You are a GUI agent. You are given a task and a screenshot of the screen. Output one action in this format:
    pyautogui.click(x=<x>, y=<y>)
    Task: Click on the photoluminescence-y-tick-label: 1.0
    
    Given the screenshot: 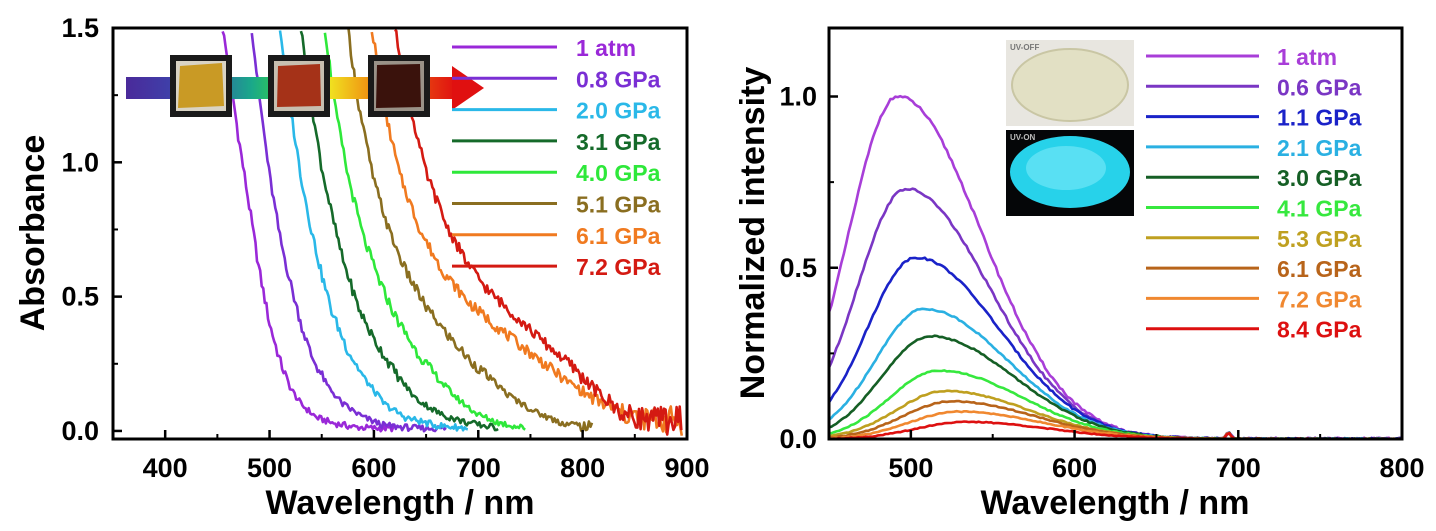 What is the action you would take?
    pyautogui.click(x=798, y=97)
    